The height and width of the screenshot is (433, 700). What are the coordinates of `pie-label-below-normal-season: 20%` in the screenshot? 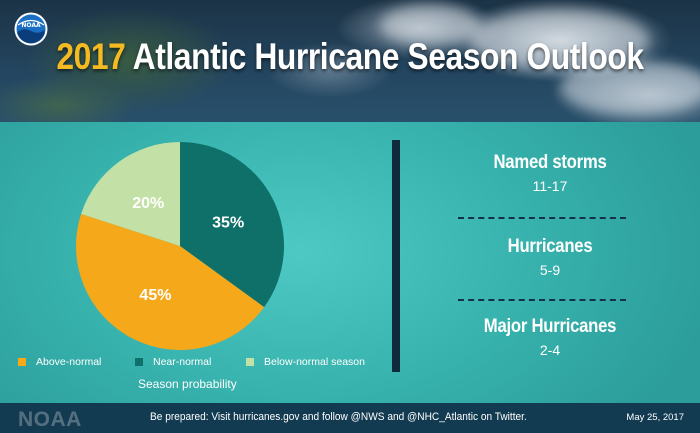 It's located at (148, 203).